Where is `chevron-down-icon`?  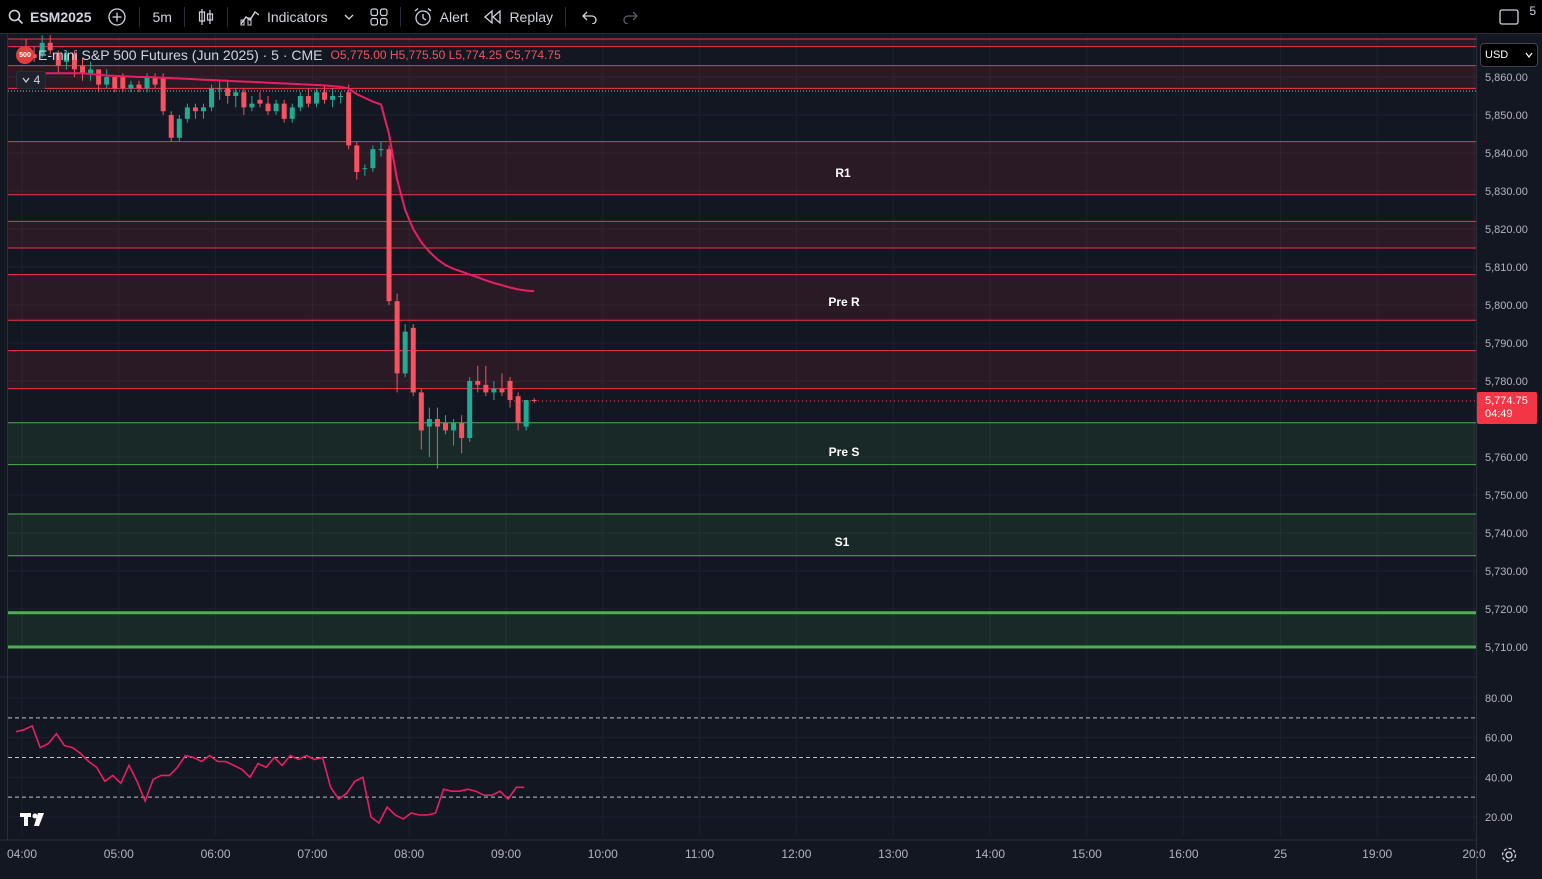
chevron-down-icon is located at coordinates (1529, 55).